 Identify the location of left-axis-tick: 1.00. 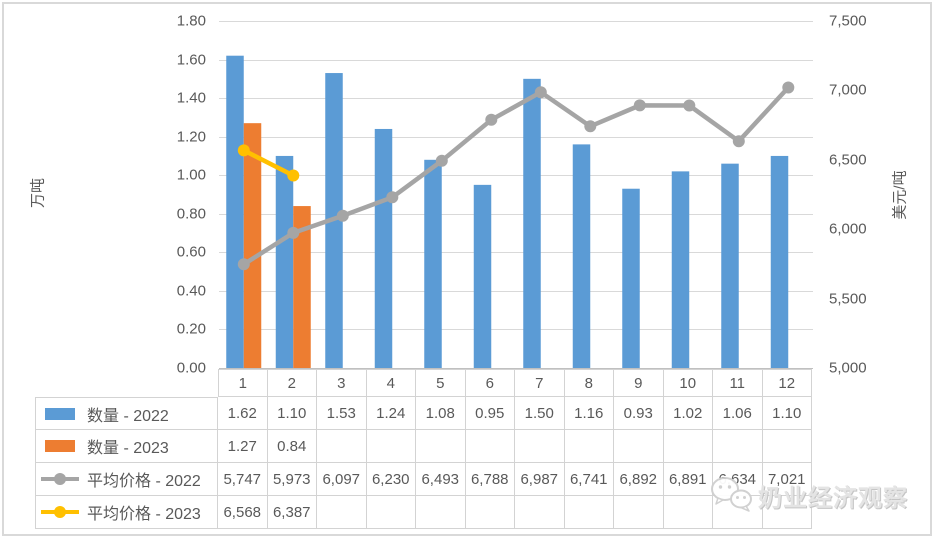
(191, 175).